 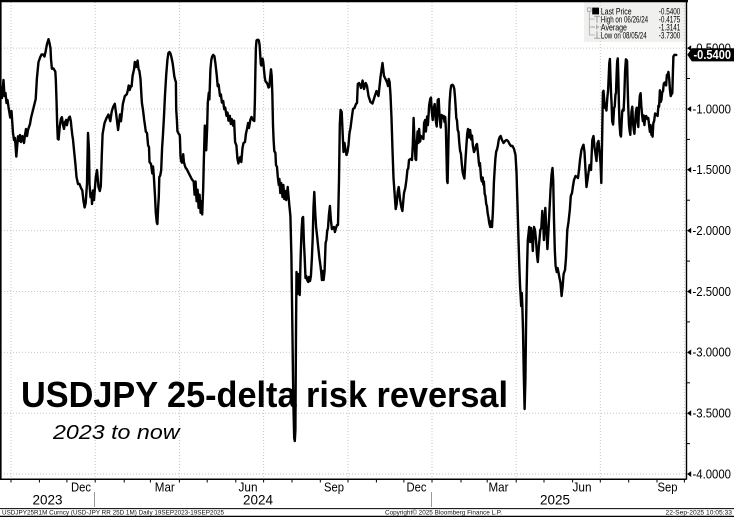 I want to click on svg-text: -2.0000, so click(x=712, y=231).